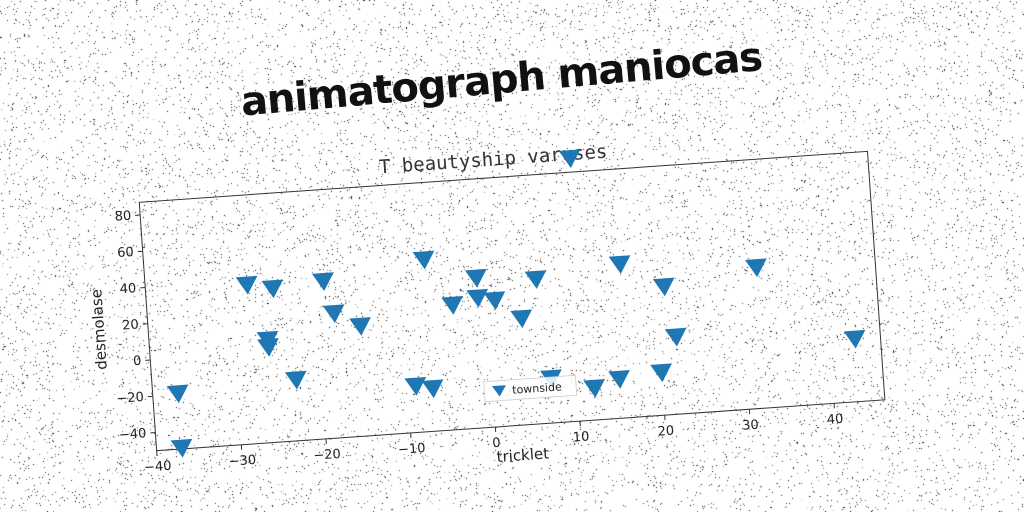  Describe the element at coordinates (99, 330) in the screenshot. I see `y-axis-label: desmolase` at that location.